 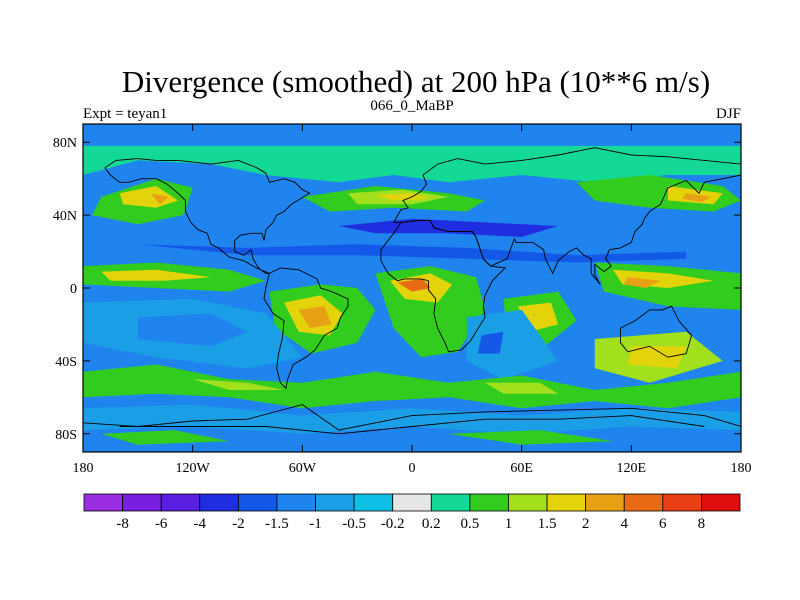 I want to click on colorbar-label: -8, so click(x=122, y=524).